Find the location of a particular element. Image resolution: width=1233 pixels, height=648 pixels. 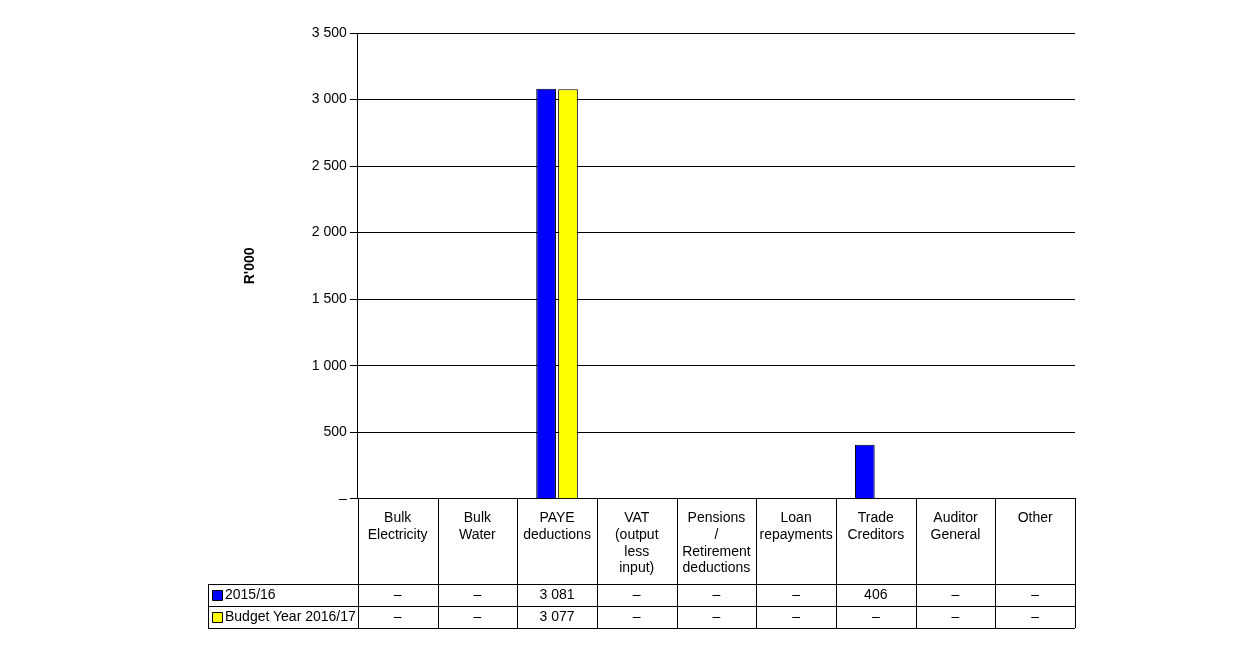

x-tick-label: Auditor General is located at coordinates (955, 525).